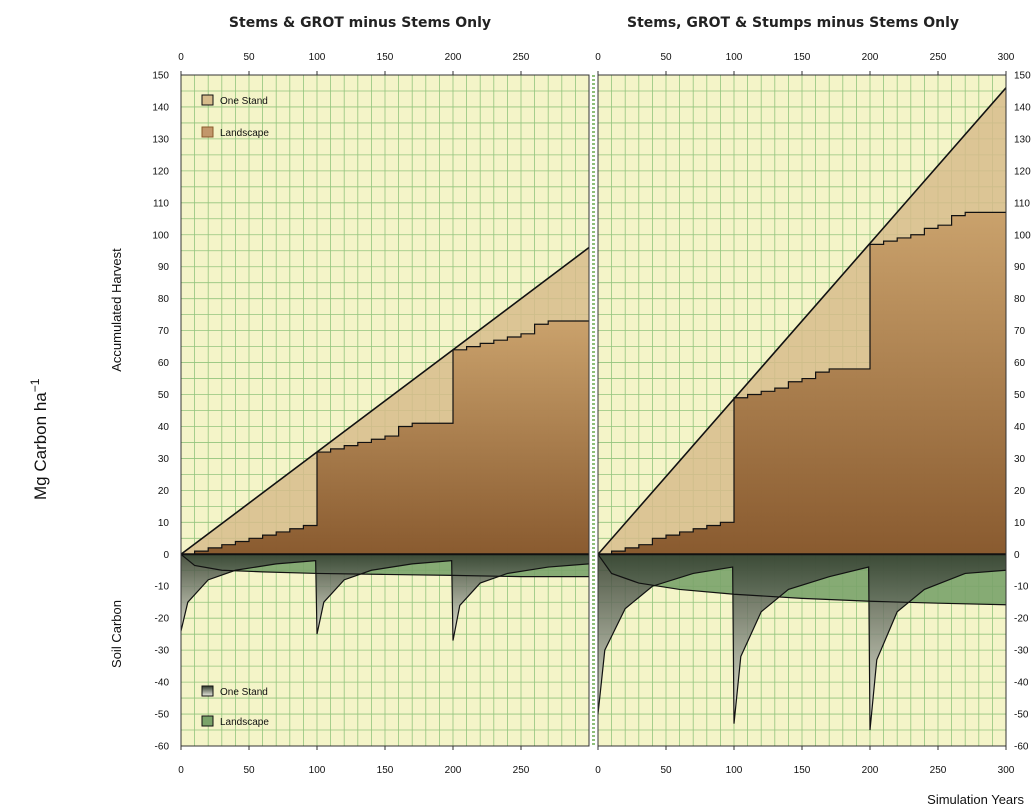 This screenshot has height=811, width=1035. Describe the element at coordinates (317, 770) in the screenshot. I see `panel1-x-tick-bottom: 100` at that location.